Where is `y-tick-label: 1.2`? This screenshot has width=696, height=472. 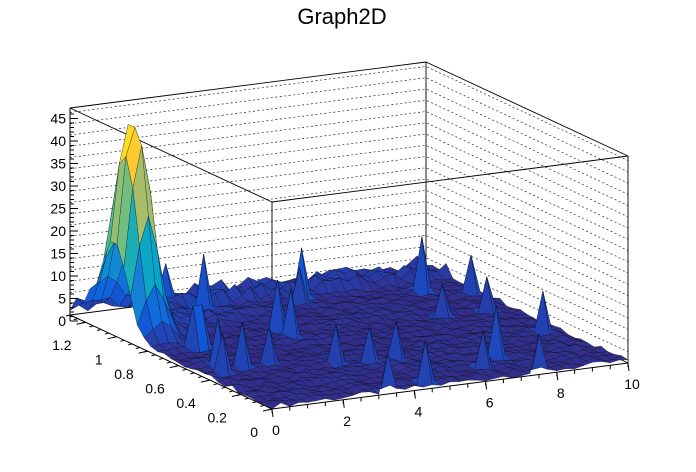
y-tick-label: 1.2 is located at coordinates (62, 345).